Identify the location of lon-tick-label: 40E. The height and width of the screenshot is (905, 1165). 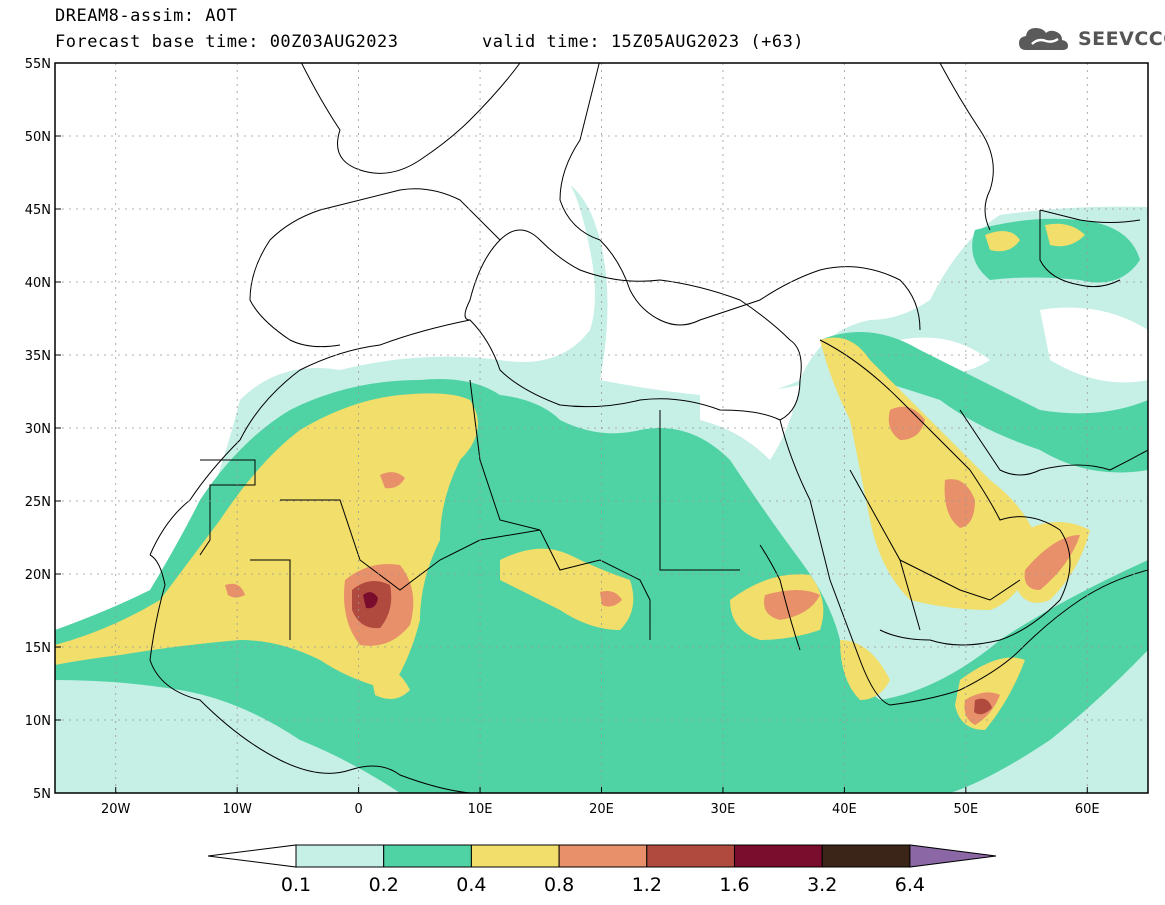
(844, 809).